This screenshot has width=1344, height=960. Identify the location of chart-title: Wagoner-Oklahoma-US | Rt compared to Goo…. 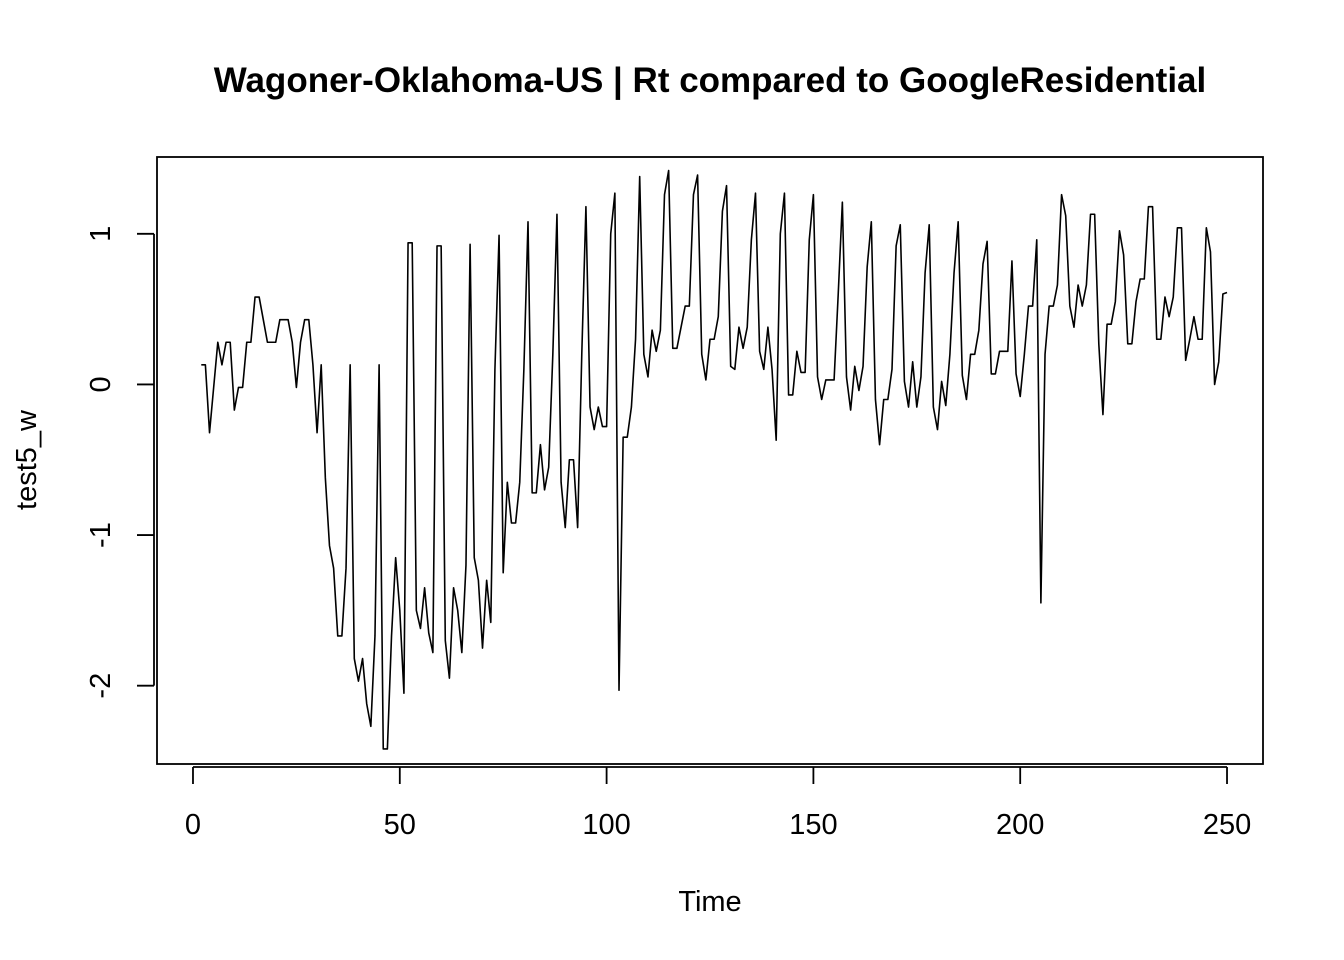
(710, 80).